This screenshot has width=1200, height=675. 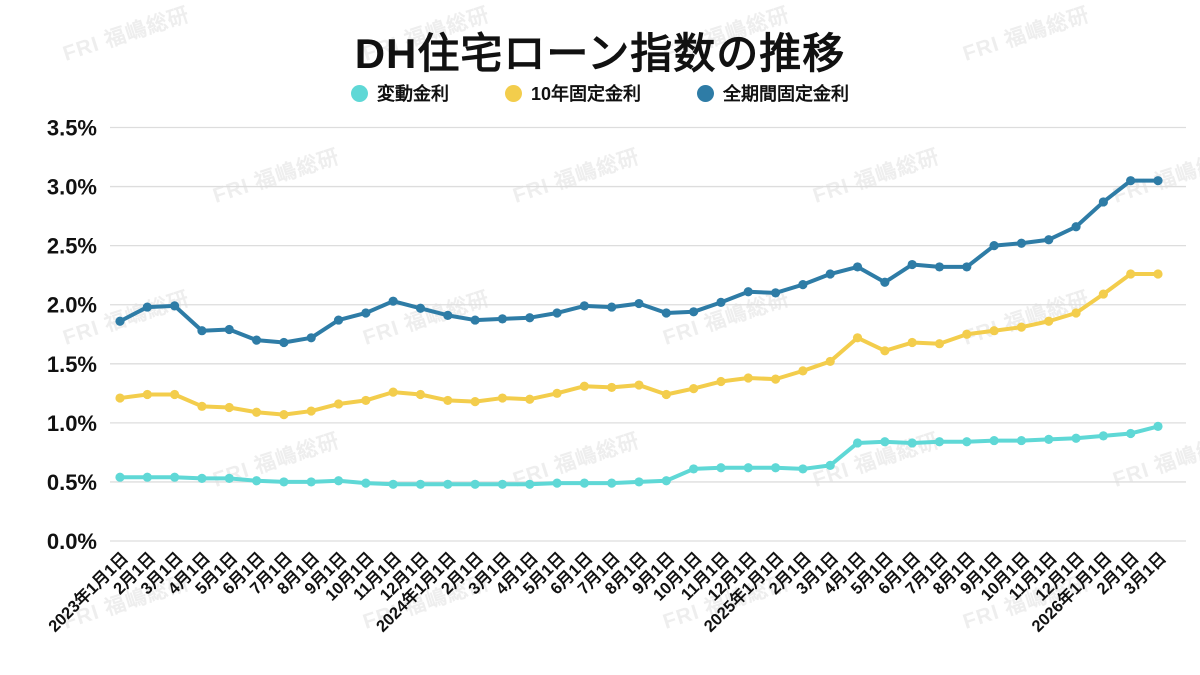 I want to click on y-axis-label: 1.0%, so click(x=72, y=423).